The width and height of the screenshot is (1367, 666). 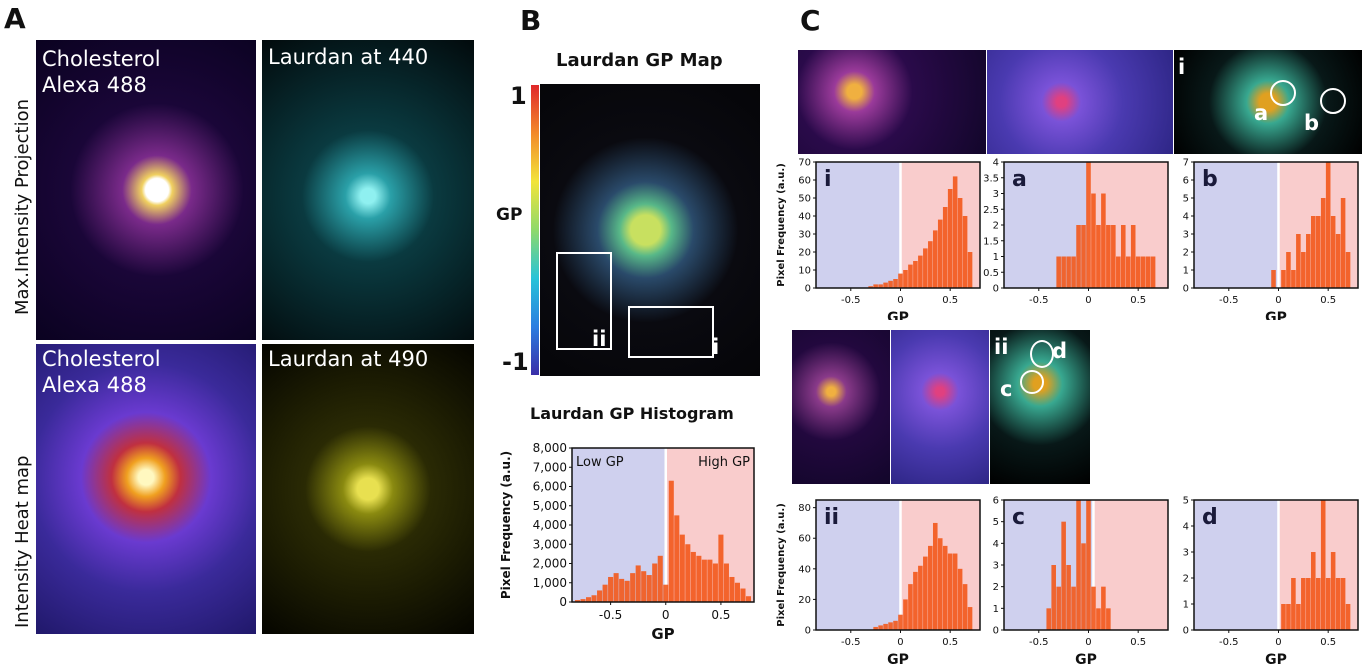 I want to click on y-tick-label: 4, so click(x=996, y=544).